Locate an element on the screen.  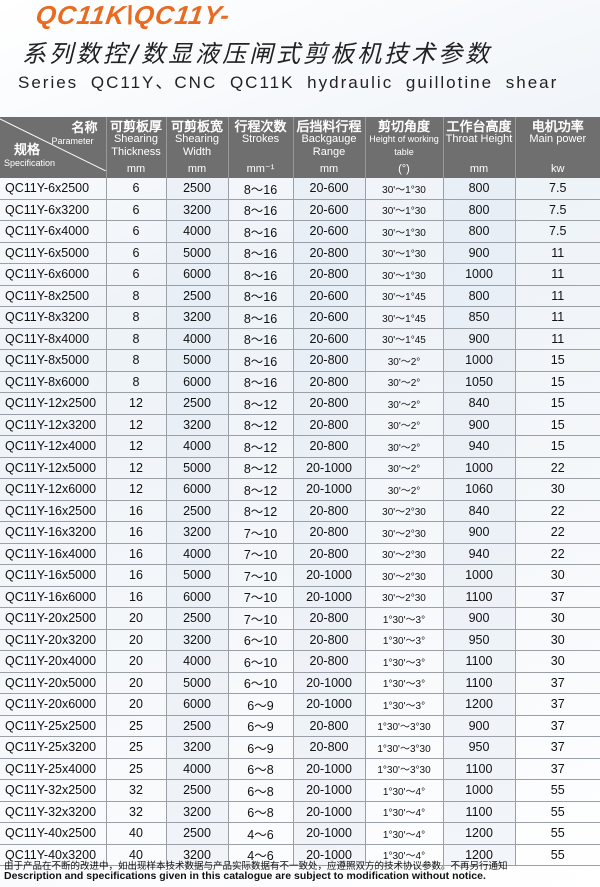
cell-model: QC11Y-25x4000 is located at coordinates (53, 769).